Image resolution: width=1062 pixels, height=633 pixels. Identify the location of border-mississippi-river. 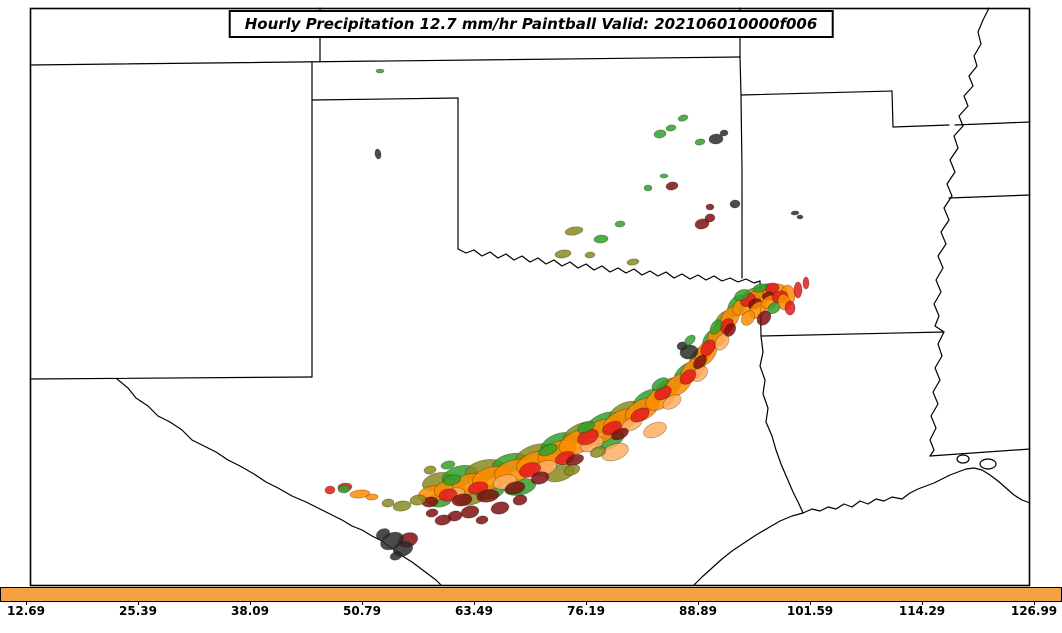
(961, 170).